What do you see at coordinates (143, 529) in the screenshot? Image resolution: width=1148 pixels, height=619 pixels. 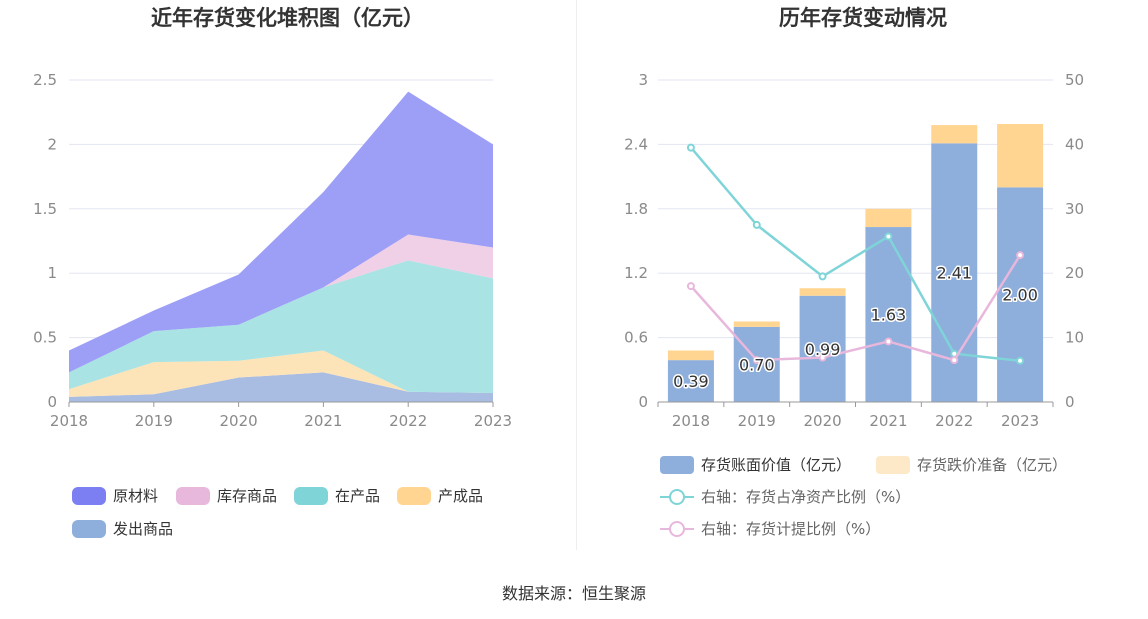 I see `legend-label: 发出商品` at bounding box center [143, 529].